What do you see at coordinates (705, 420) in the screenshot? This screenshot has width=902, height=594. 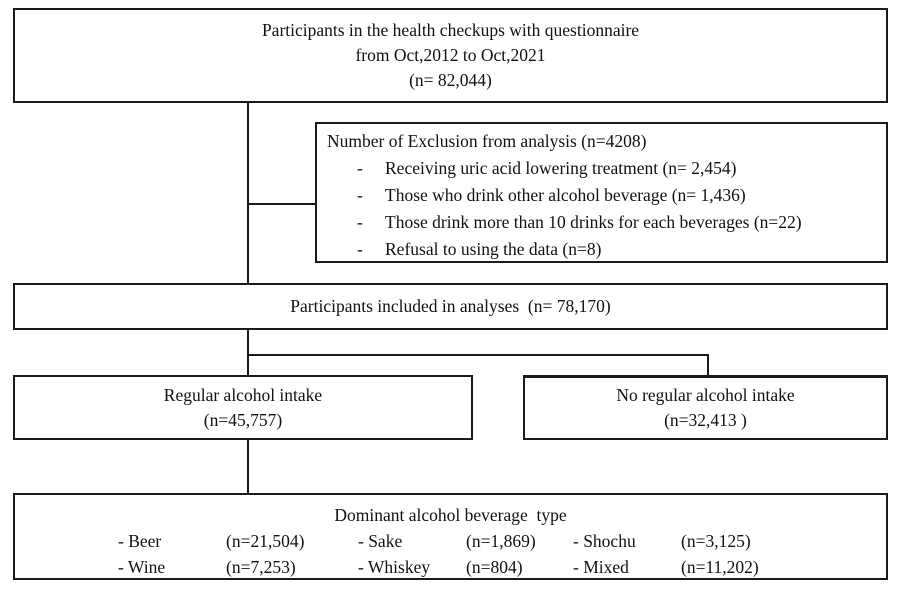 I see `no-regular-line-2: (n=32,413 )` at bounding box center [705, 420].